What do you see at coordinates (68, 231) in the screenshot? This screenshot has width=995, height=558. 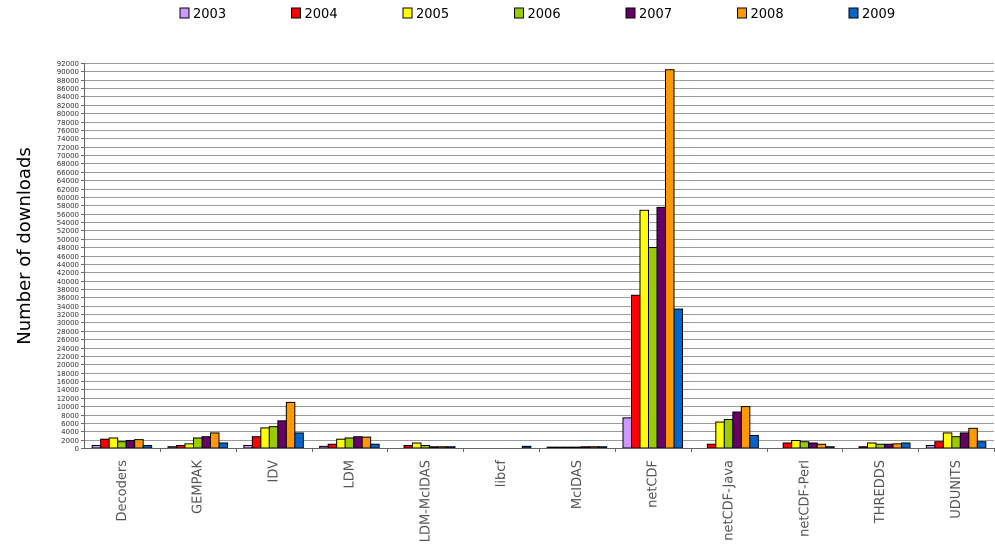 I see `y-tick-label: 52000` at bounding box center [68, 231].